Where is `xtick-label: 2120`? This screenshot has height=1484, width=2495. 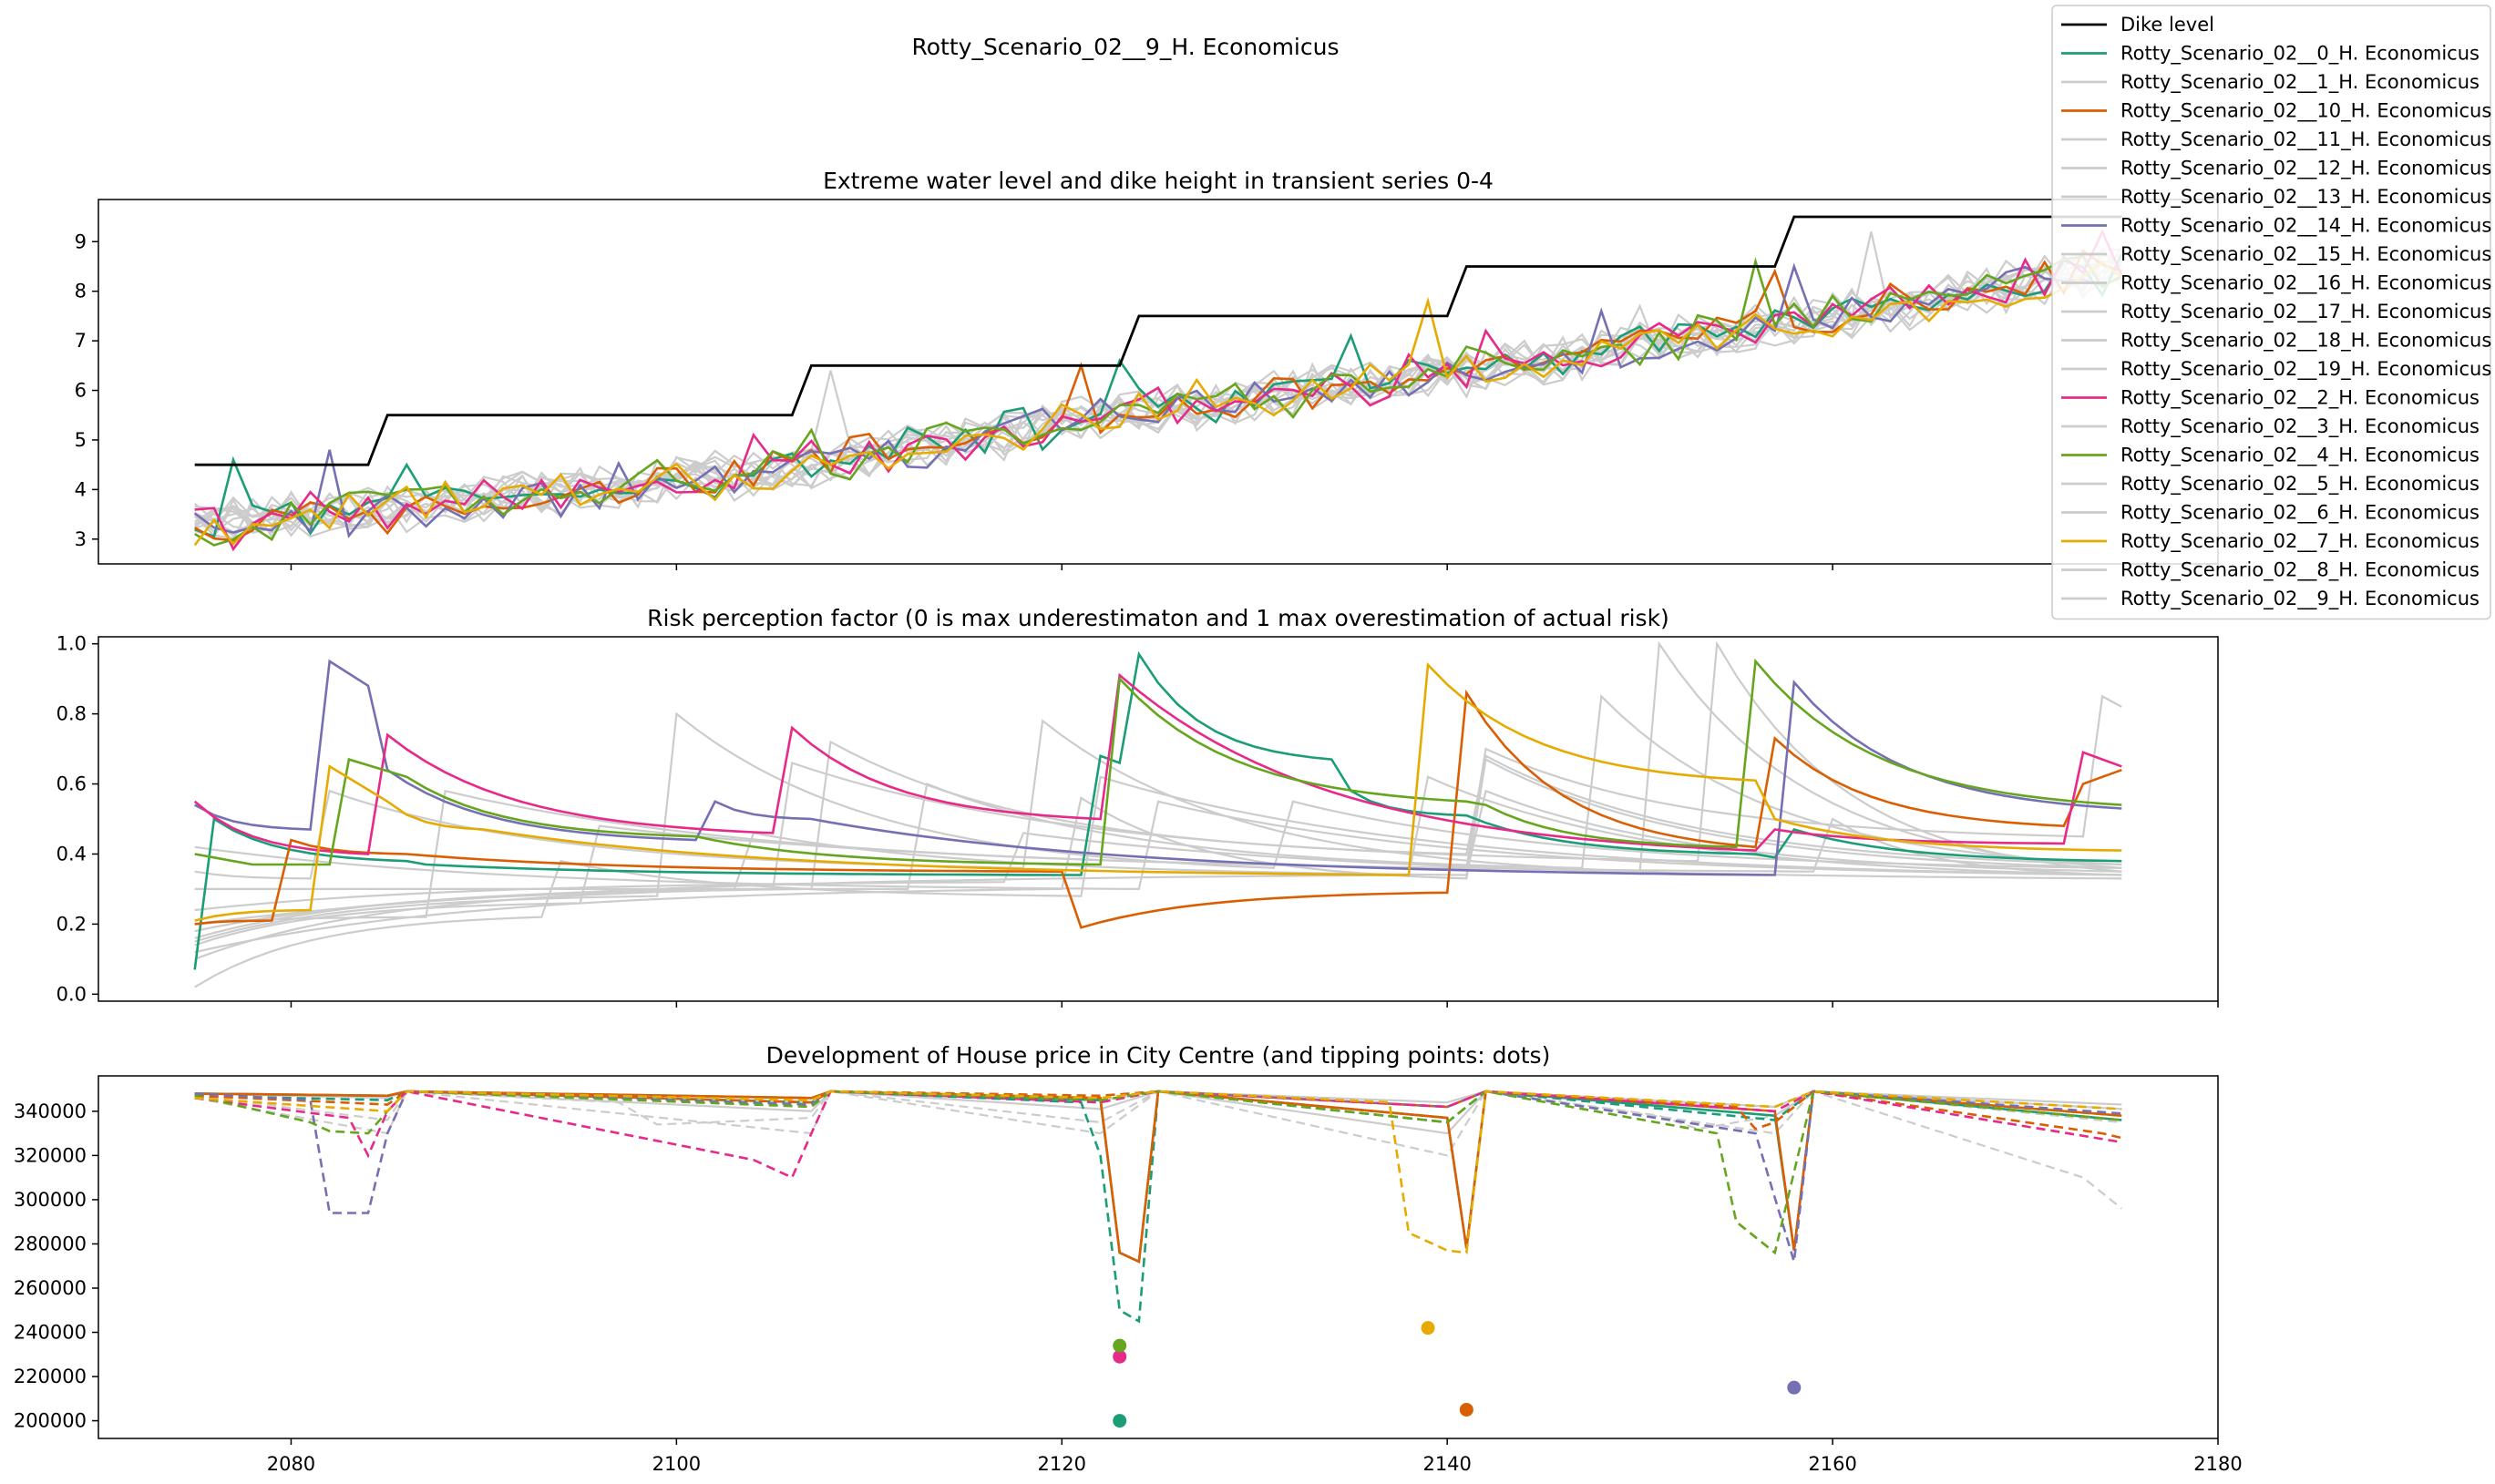
xtick-label: 2120 is located at coordinates (1062, 1464).